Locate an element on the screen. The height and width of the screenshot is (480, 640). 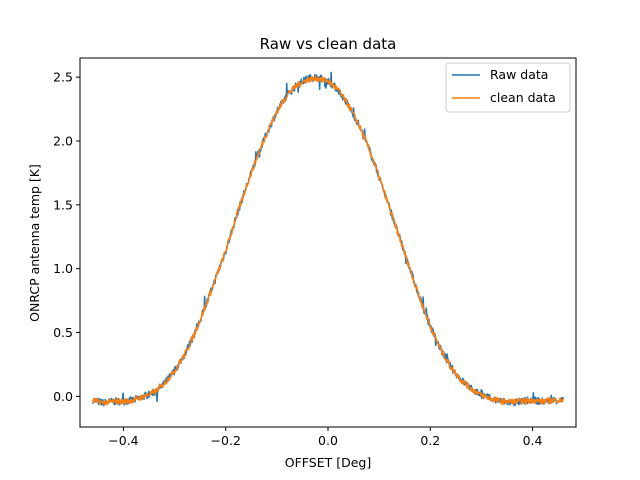
x-tick-label: 0.2 is located at coordinates (430, 440).